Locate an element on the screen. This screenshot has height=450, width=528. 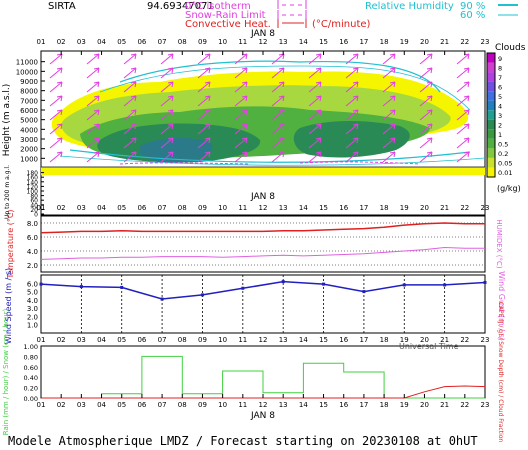
station-name: SIRTA is located at coordinates (62, 6).